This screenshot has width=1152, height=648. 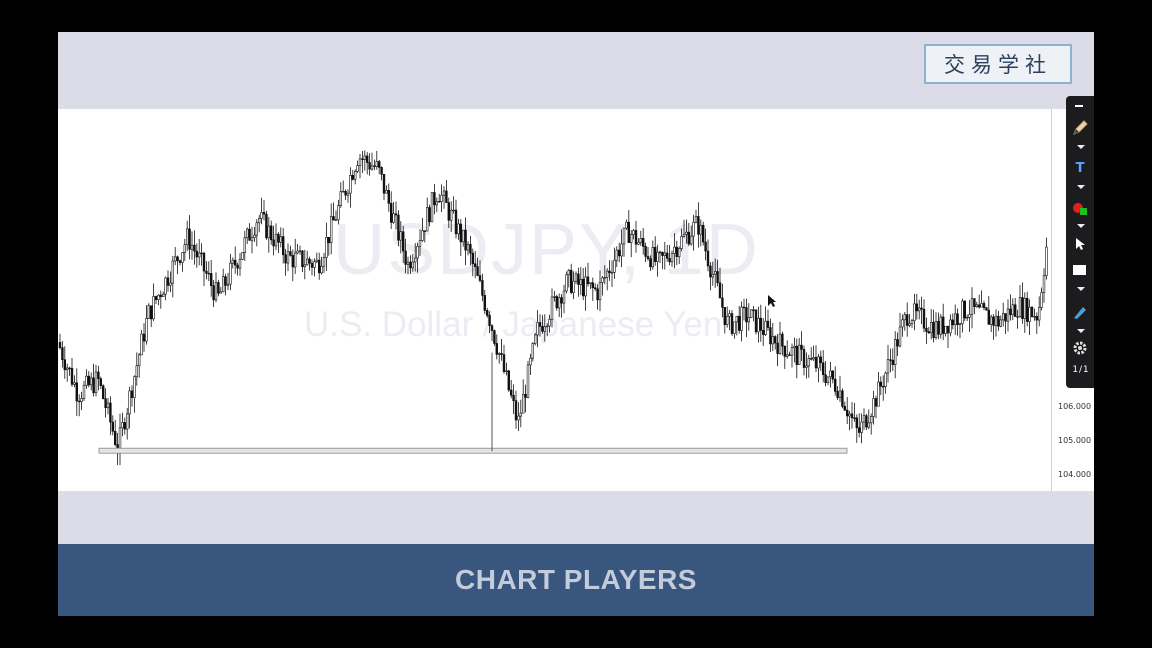 What do you see at coordinates (1080, 244) in the screenshot?
I see `cursor-icon` at bounding box center [1080, 244].